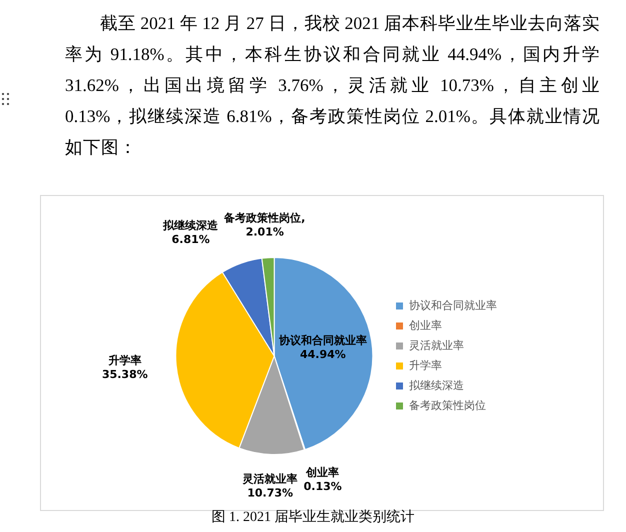 Image resolution: width=626 pixels, height=532 pixels. Describe the element at coordinates (436, 385) in the screenshot. I see `legend-label: 拟继续深造` at that location.